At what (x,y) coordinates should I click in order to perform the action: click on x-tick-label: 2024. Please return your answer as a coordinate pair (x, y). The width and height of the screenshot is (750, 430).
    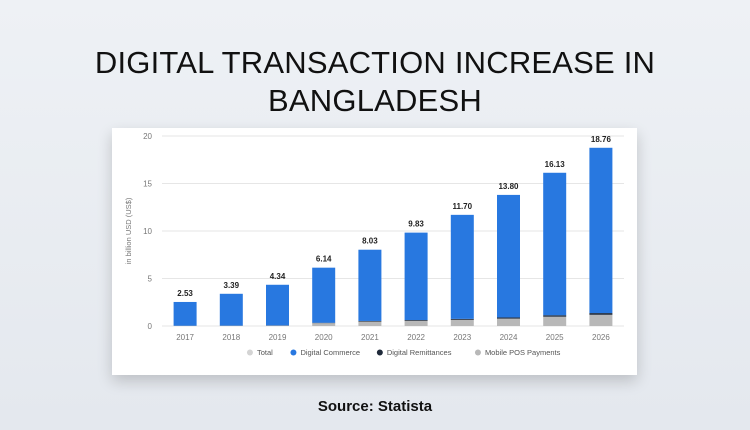
    Looking at the image, I should click on (509, 337).